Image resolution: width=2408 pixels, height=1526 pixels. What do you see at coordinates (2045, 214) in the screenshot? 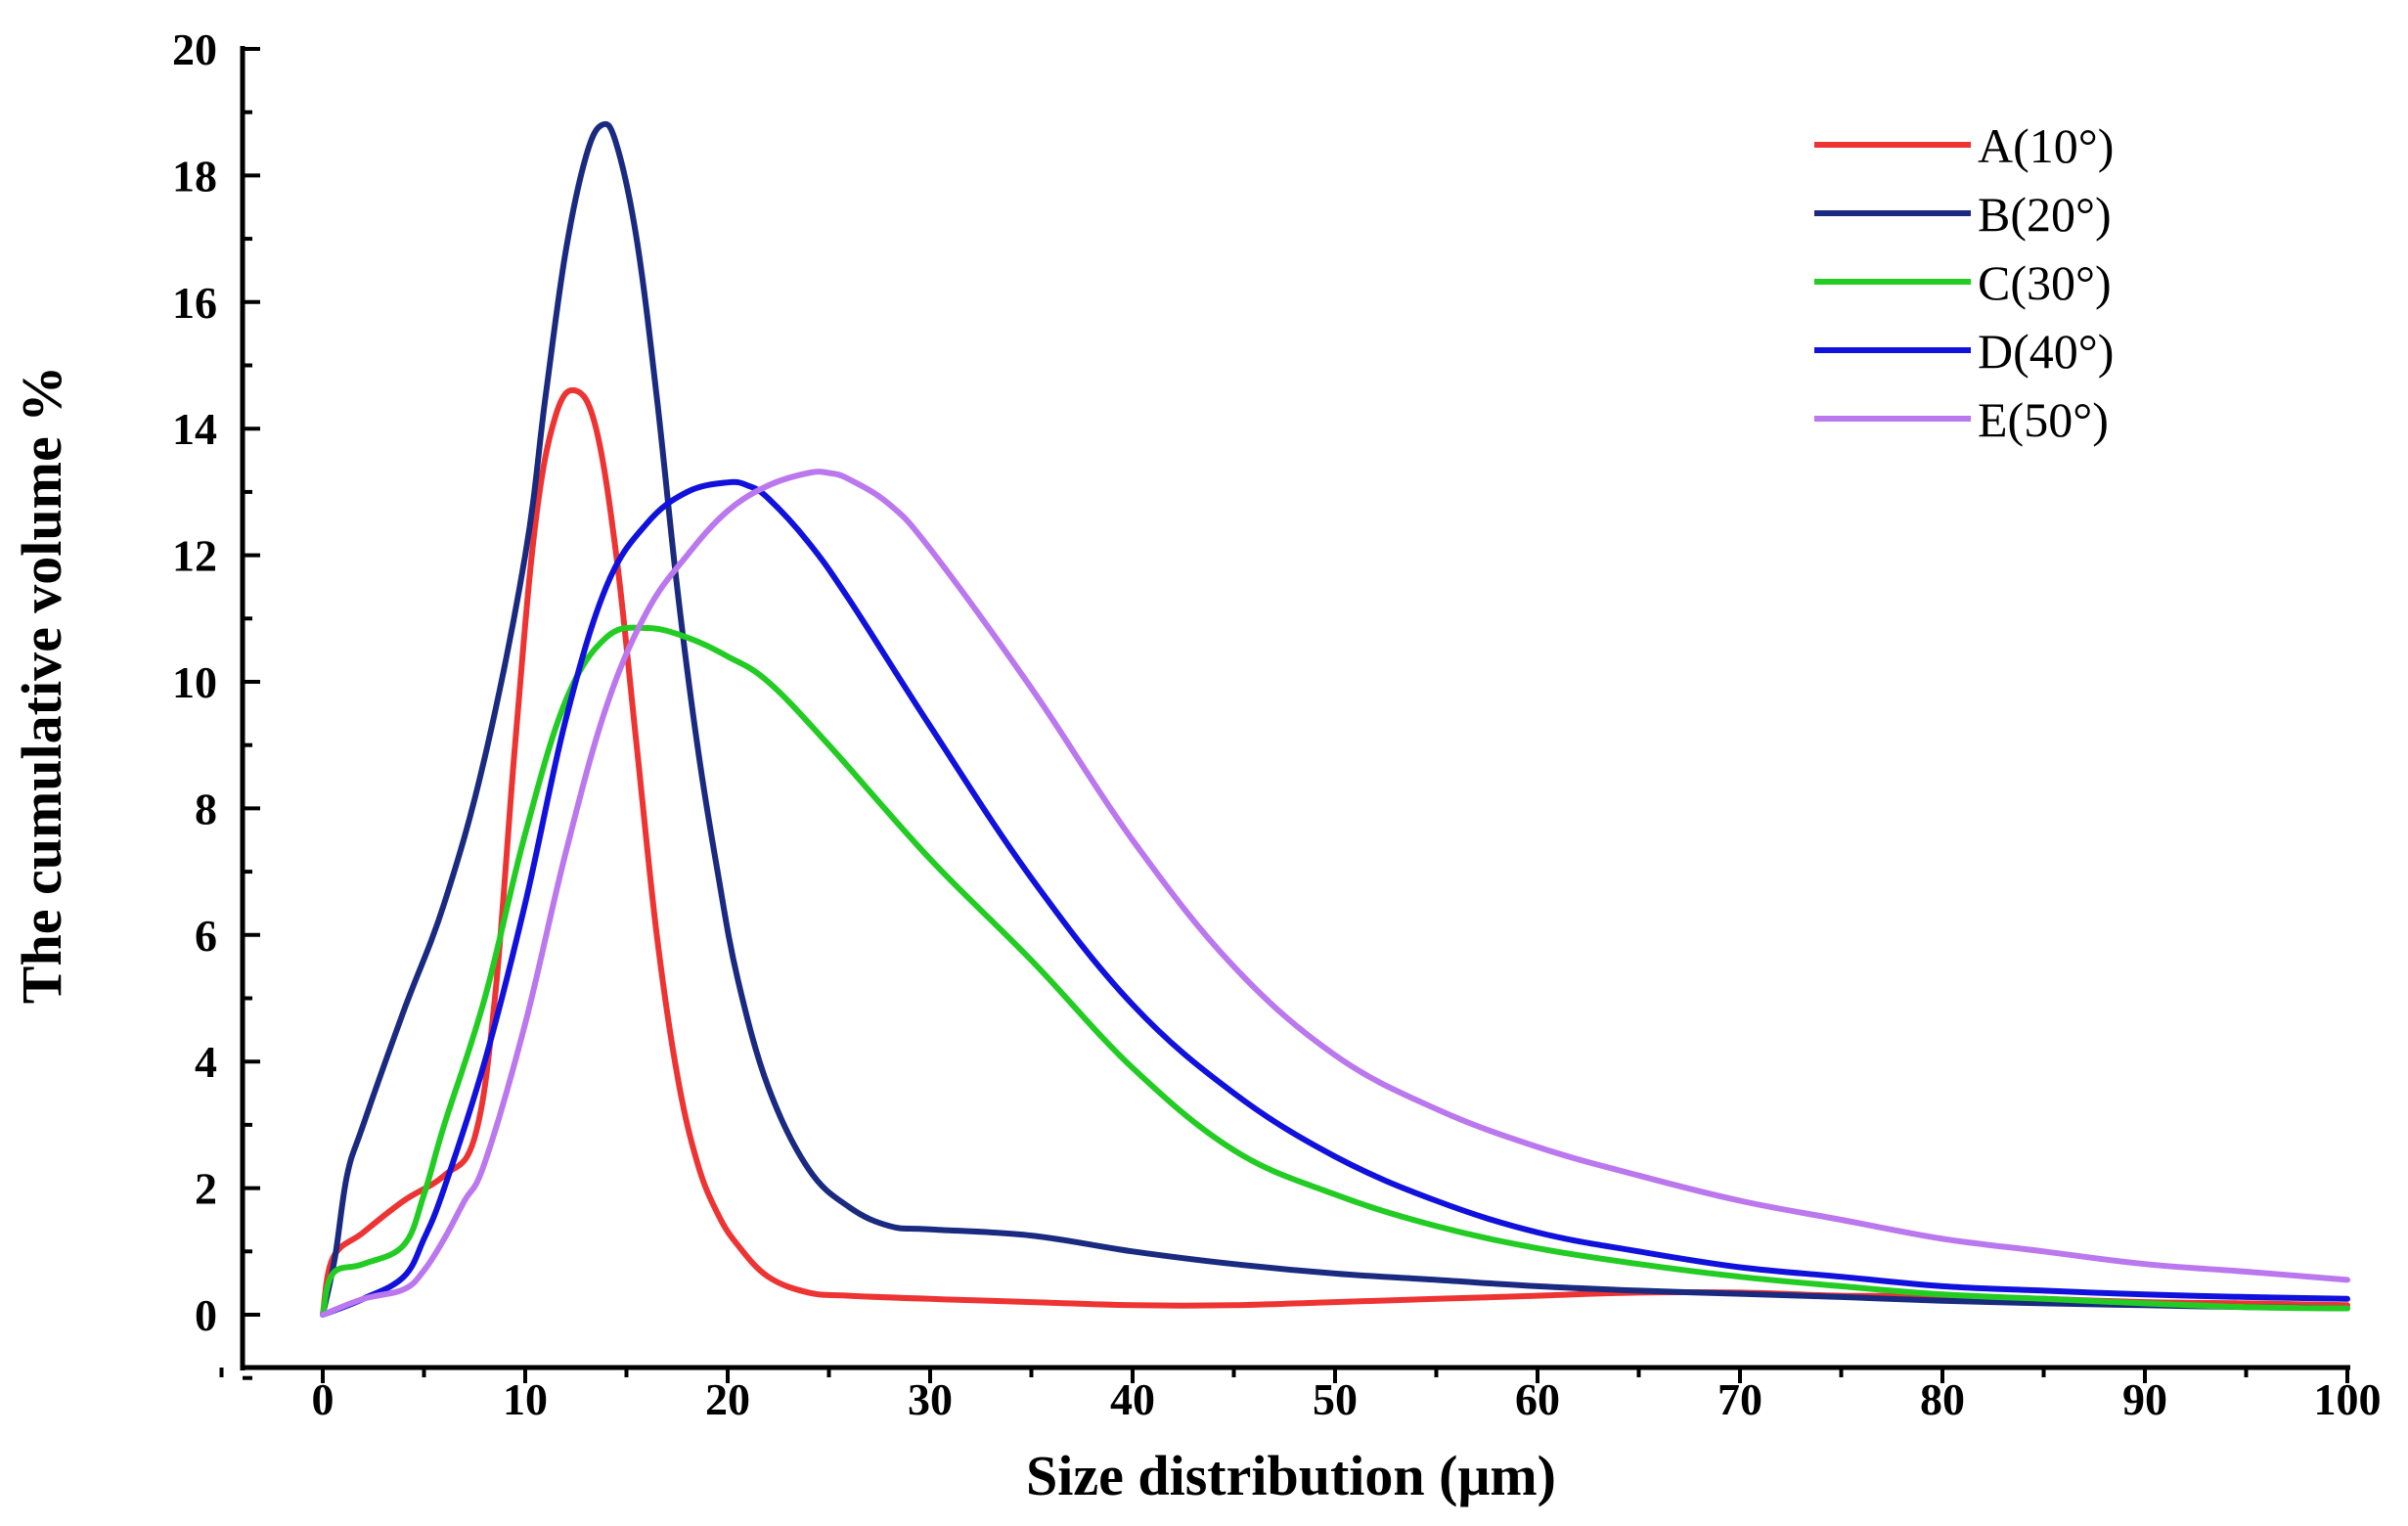
I see `legend-label-2: B(20°)` at bounding box center [2045, 214].